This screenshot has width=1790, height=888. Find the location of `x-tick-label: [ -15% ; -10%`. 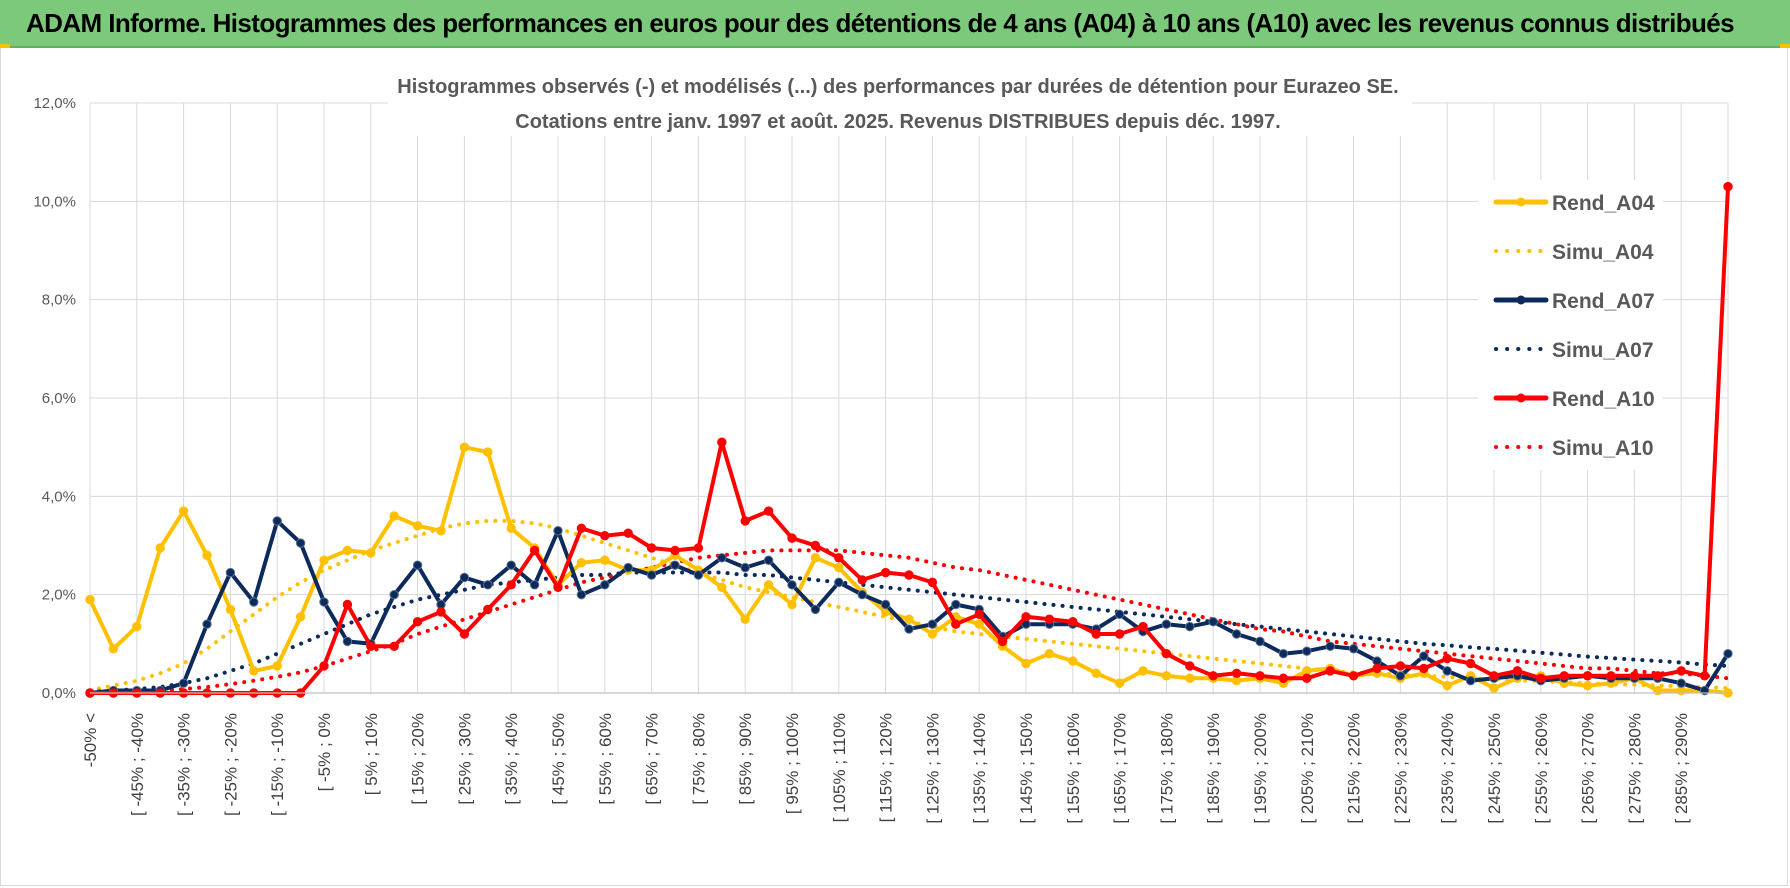

x-tick-label: [ -15% ; -10% is located at coordinates (277, 764).